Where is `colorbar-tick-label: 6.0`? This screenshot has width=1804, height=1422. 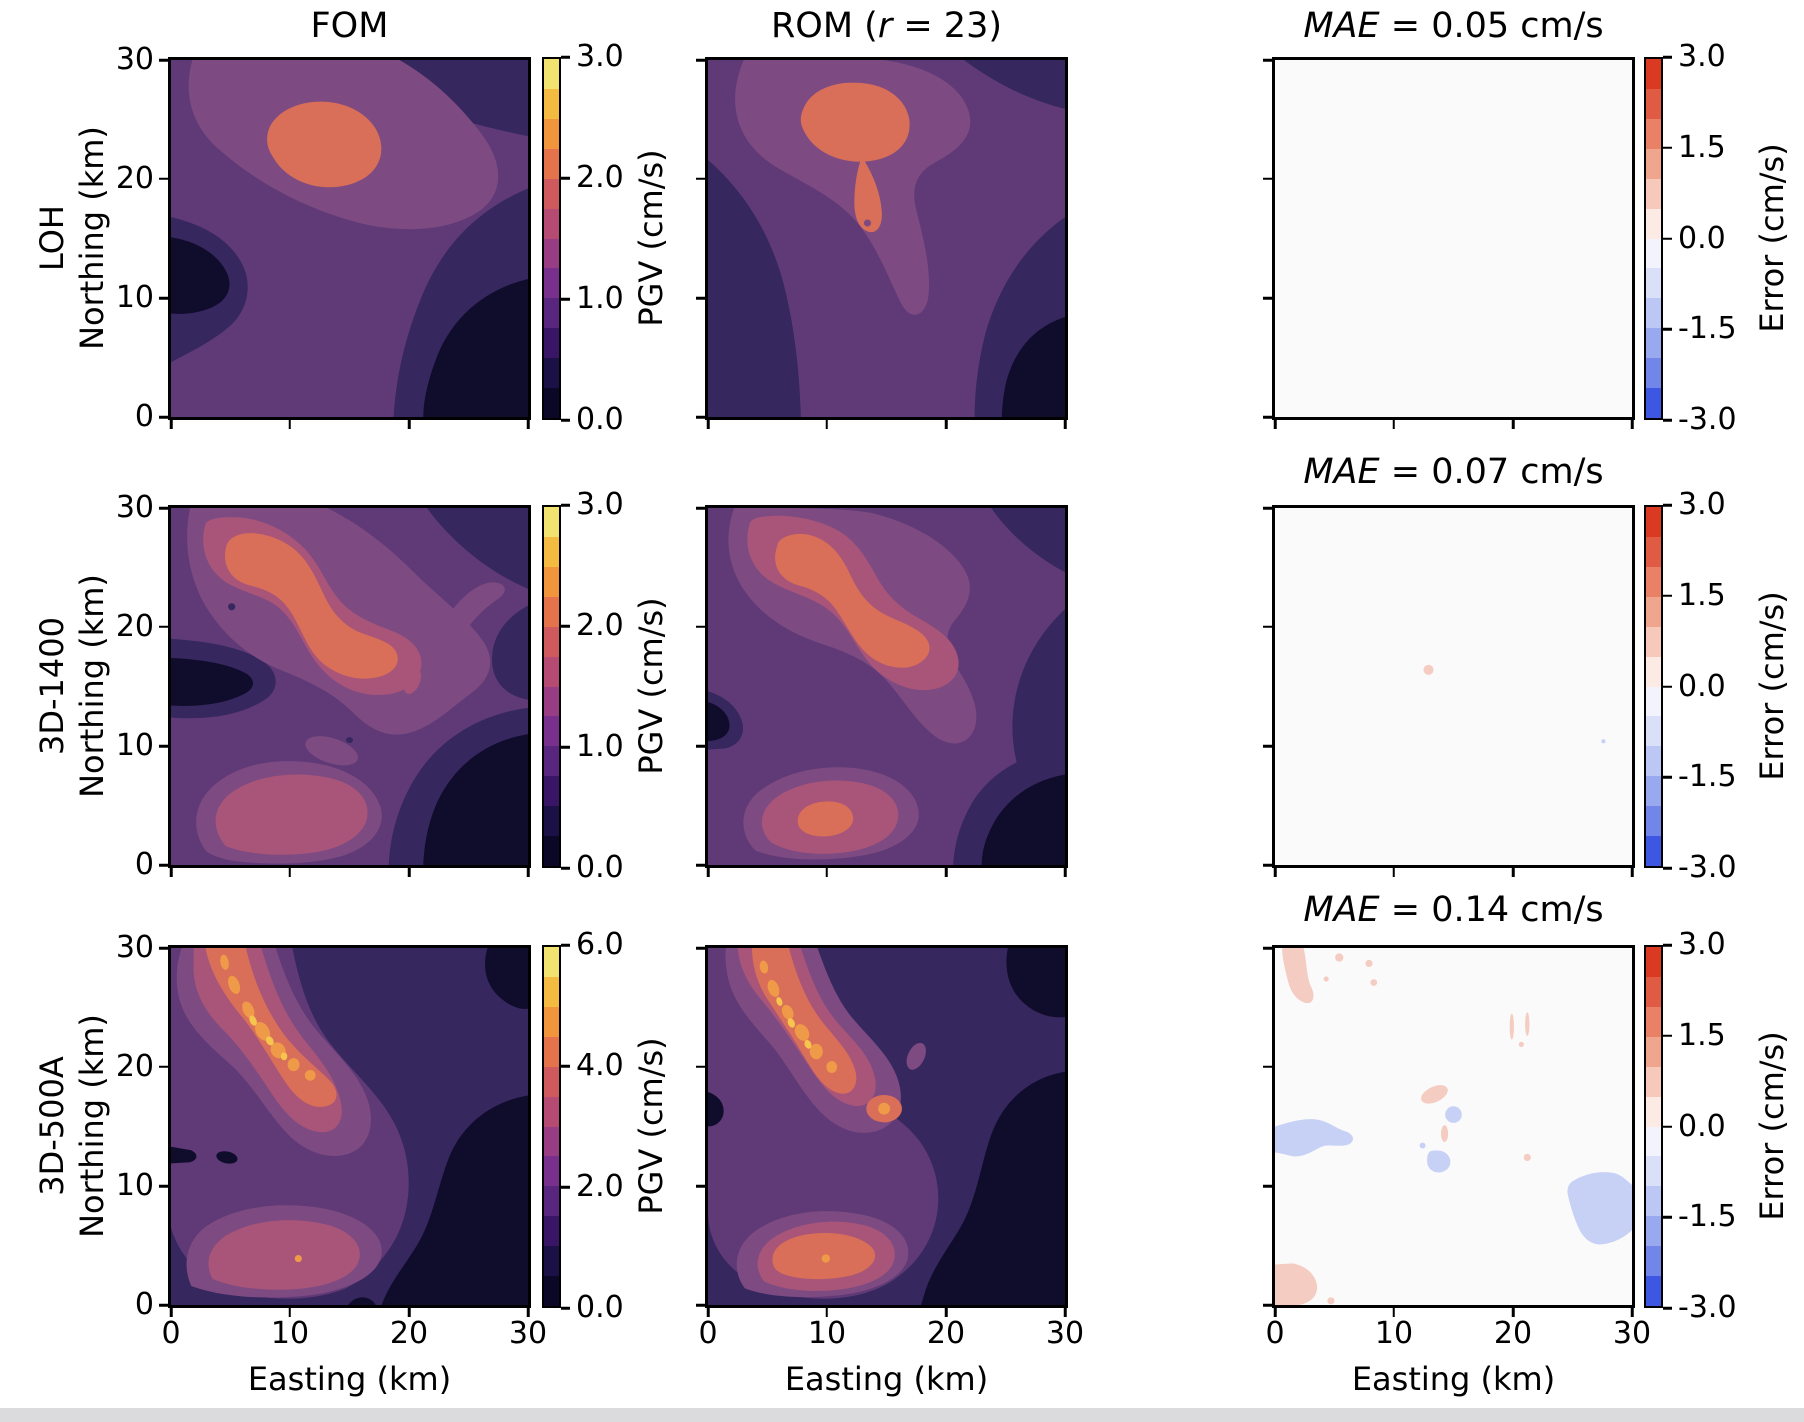
colorbar-tick-label: 6.0 is located at coordinates (600, 944).